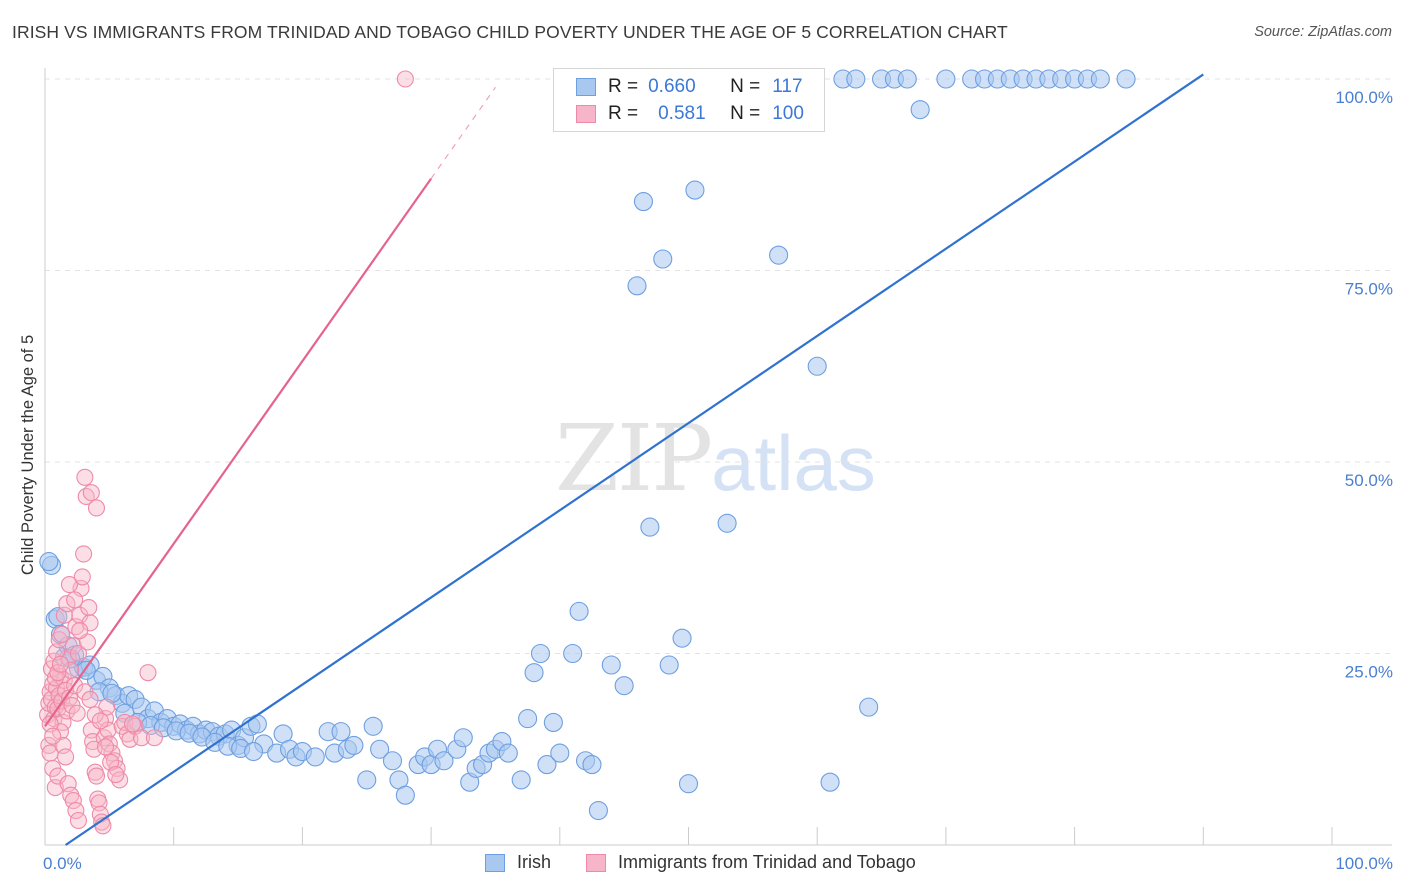  What do you see at coordinates (28, 455) in the screenshot?
I see `y-axis-label: Child Poverty Under the Age of 5` at bounding box center [28, 455].